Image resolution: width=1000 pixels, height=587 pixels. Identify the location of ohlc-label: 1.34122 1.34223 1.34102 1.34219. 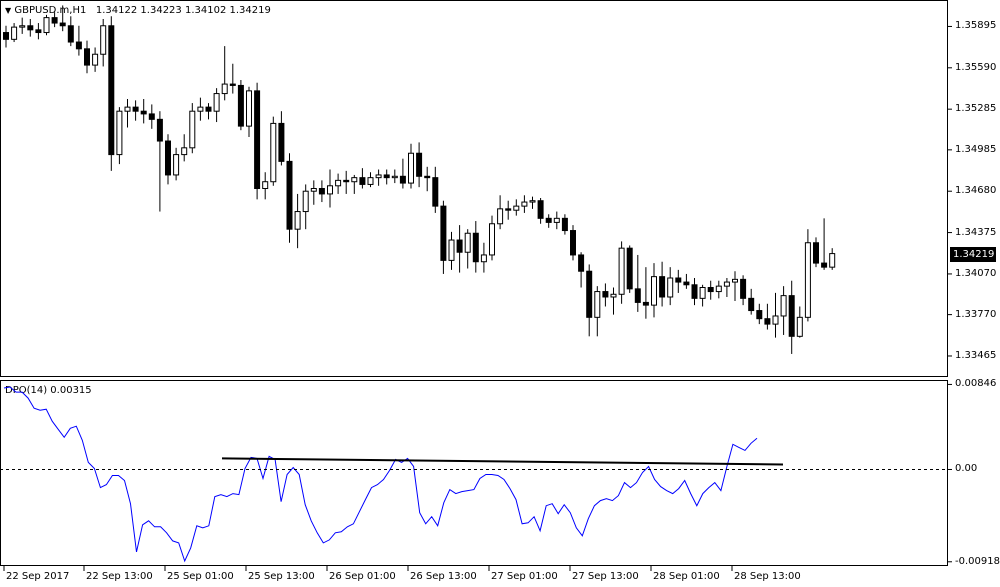
(183, 10).